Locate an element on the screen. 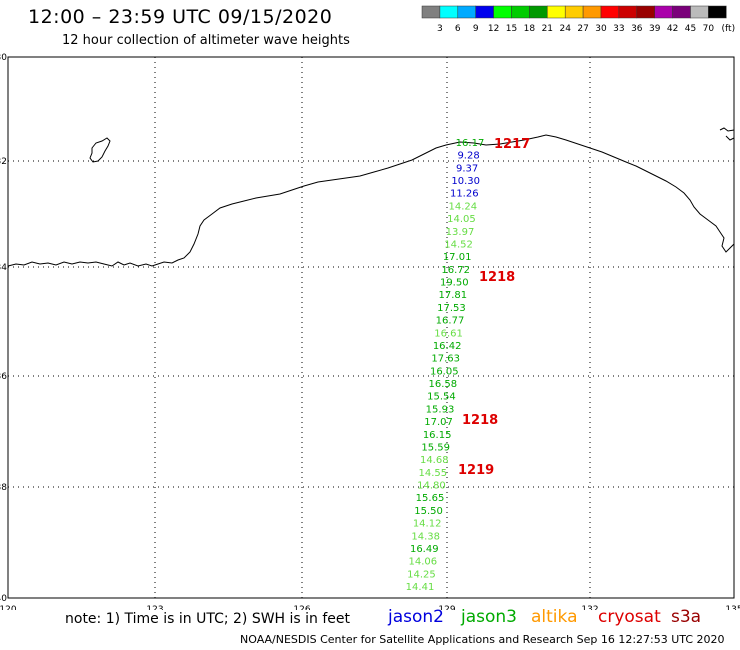 The width and height of the screenshot is (740, 650). legend-swatch is located at coordinates (717, 12).